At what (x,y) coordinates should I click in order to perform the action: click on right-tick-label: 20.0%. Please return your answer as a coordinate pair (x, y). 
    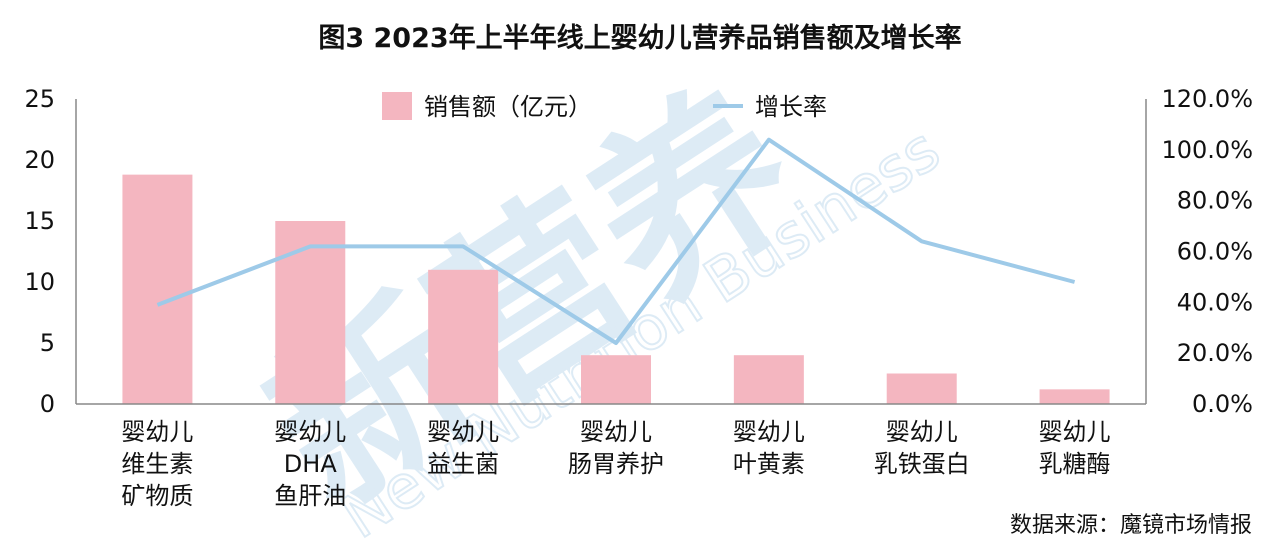
    Looking at the image, I should click on (1215, 353).